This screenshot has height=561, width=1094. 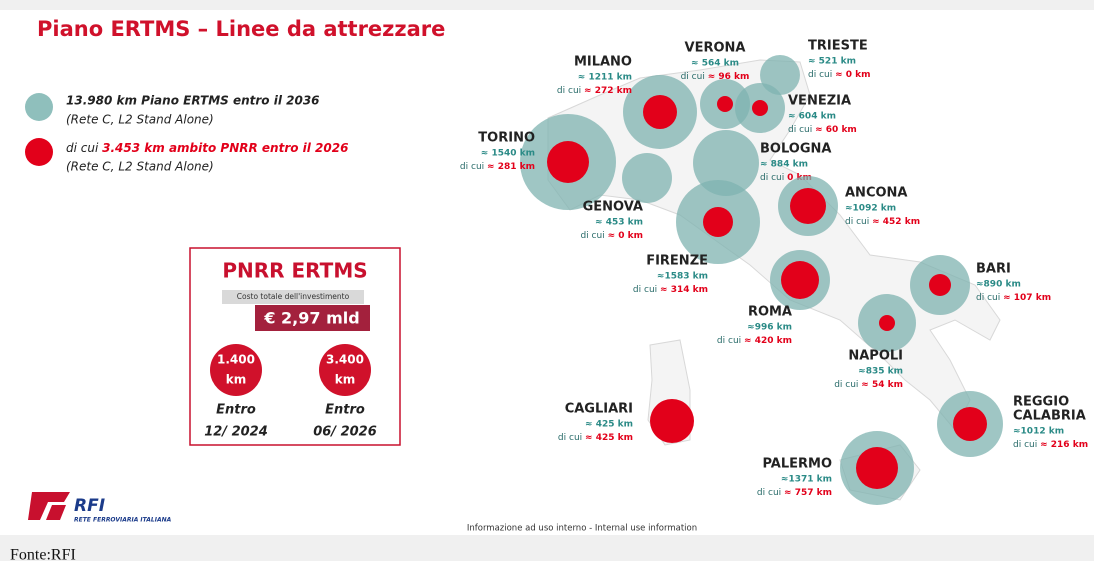 I want to click on city-subset: di cui ≈ 272 km, so click(x=594, y=91).